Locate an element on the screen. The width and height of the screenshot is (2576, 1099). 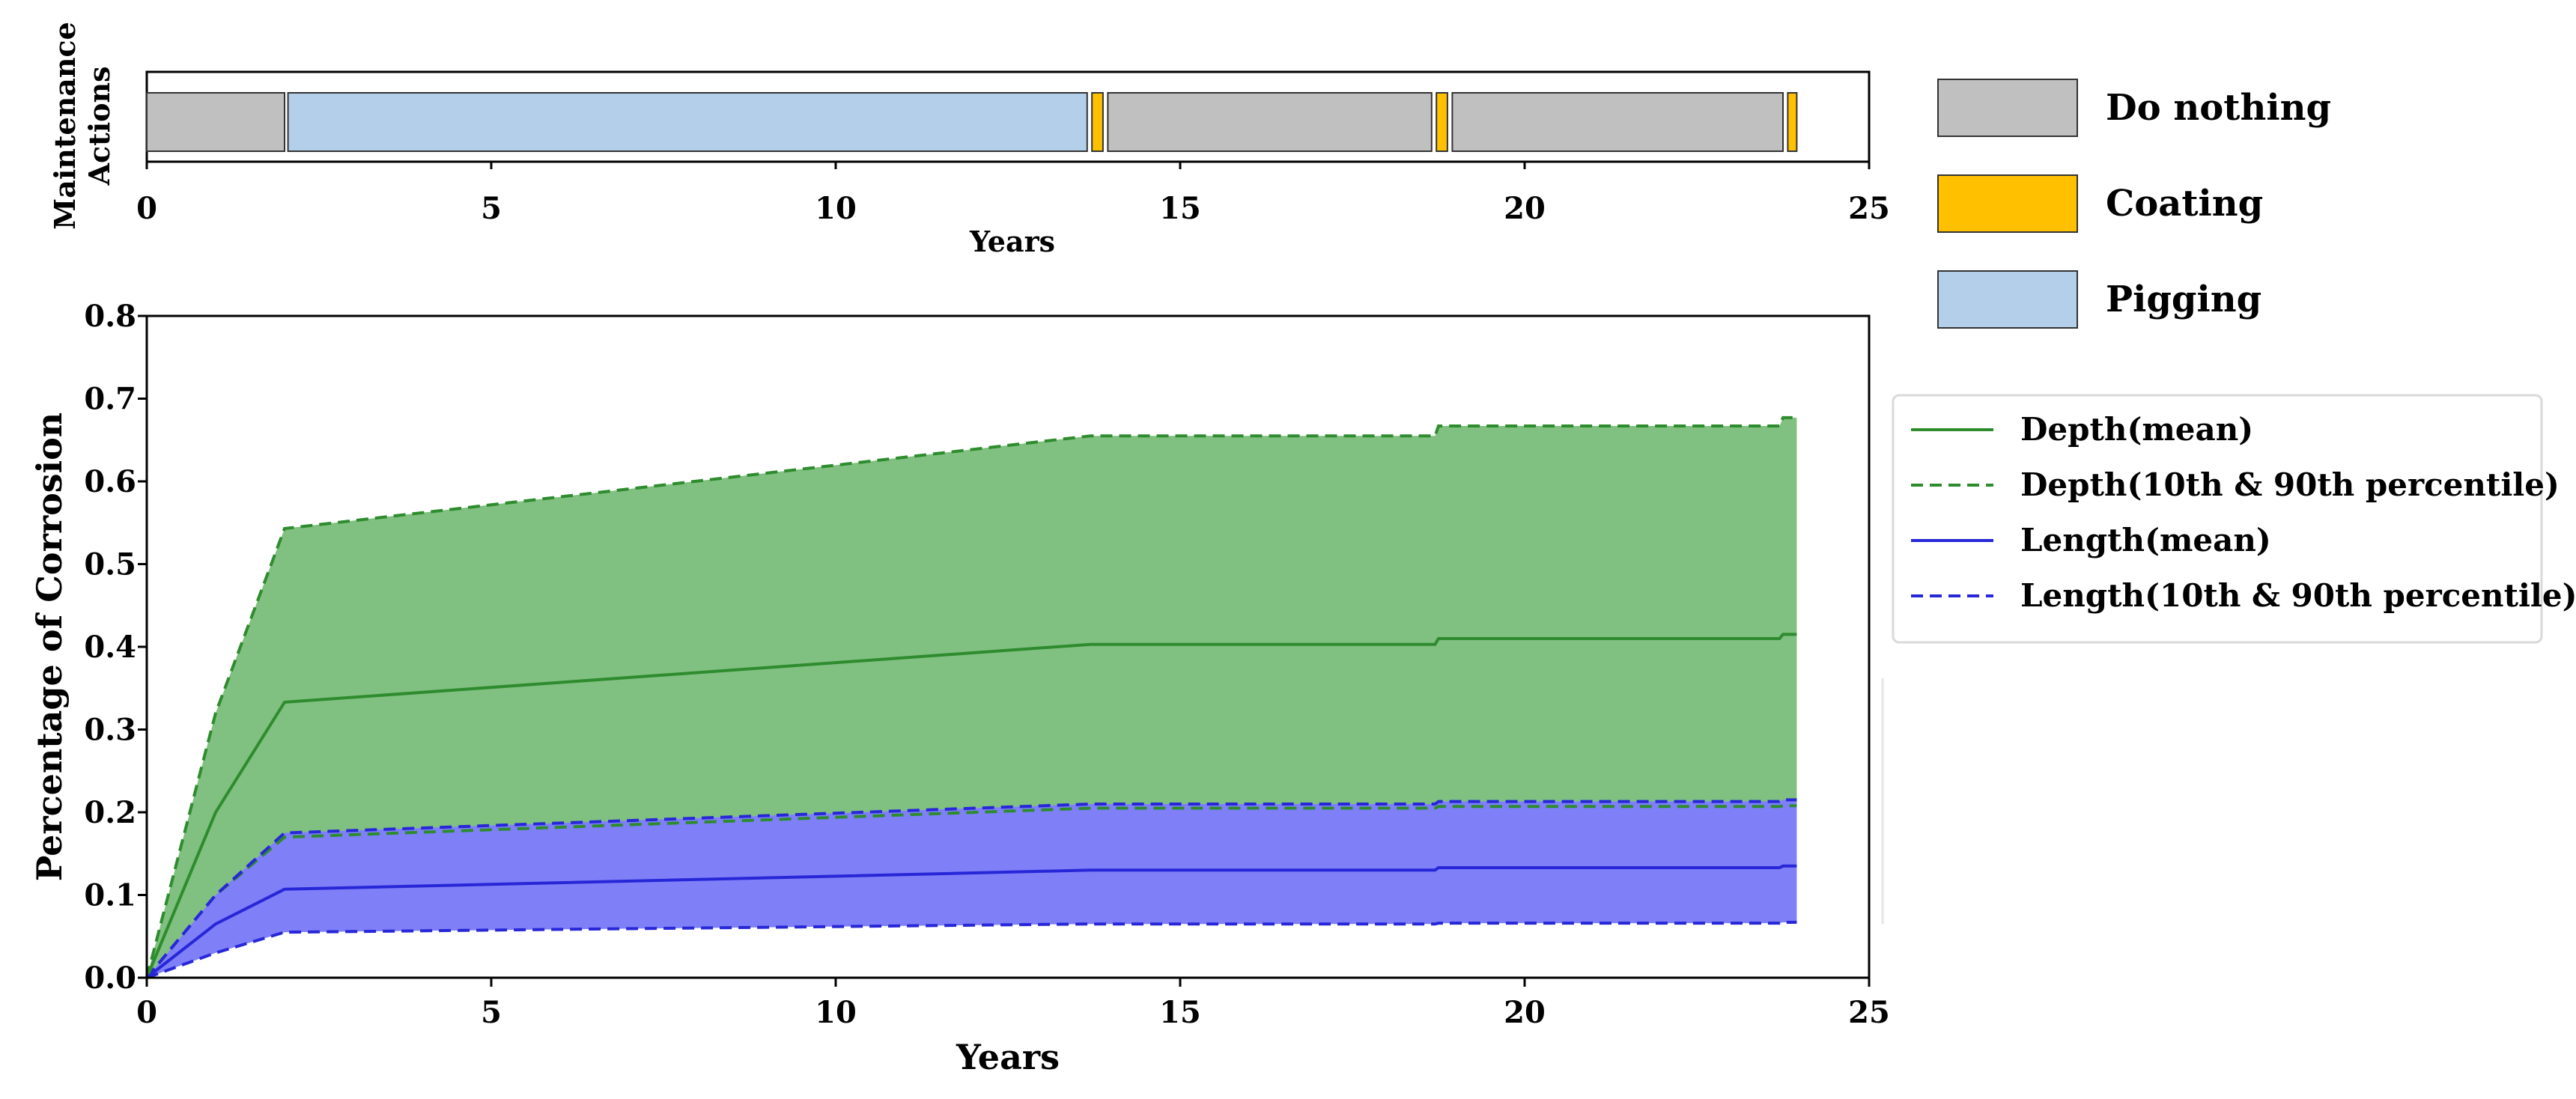
legend-label-pigging: Pigging is located at coordinates (2183, 299).